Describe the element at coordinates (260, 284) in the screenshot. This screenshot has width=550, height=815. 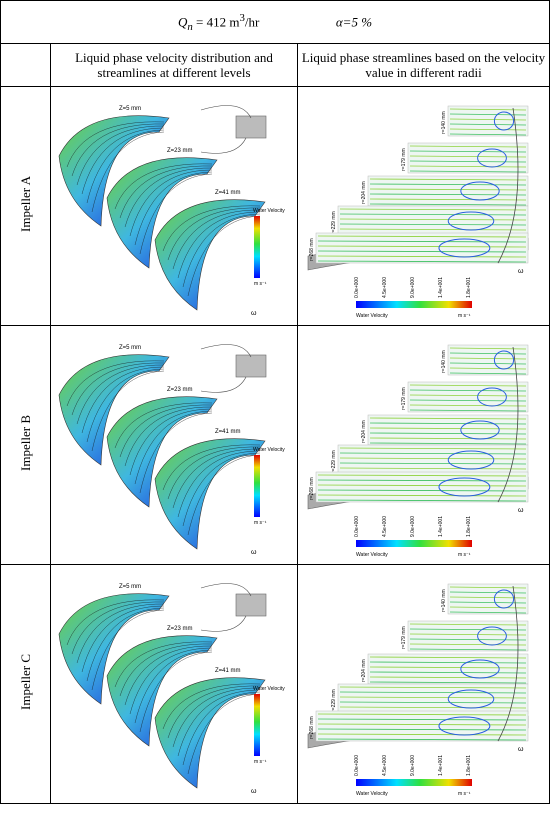
I see `colorbar-unit: m s⁻¹` at that location.